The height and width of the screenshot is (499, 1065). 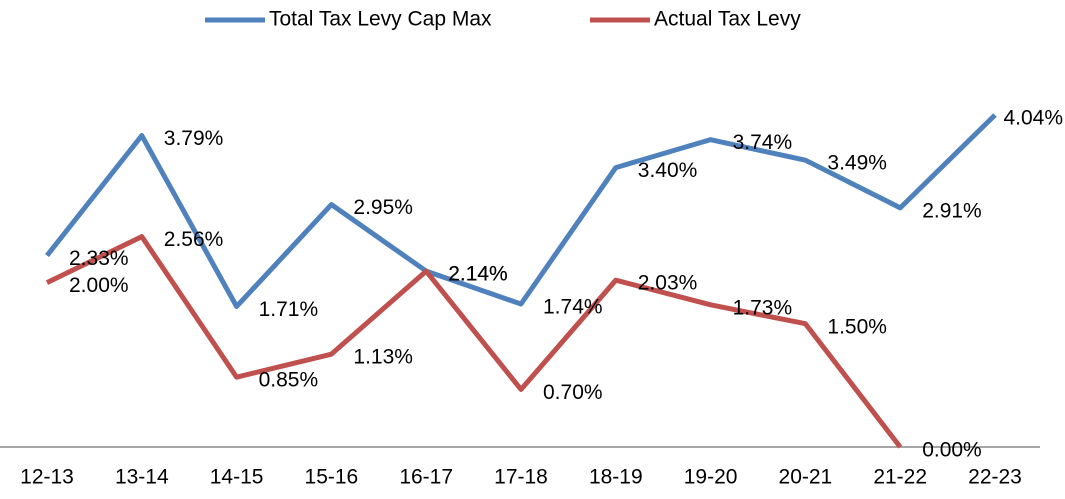 I want to click on x-tick-label: 14-15, so click(x=237, y=477).